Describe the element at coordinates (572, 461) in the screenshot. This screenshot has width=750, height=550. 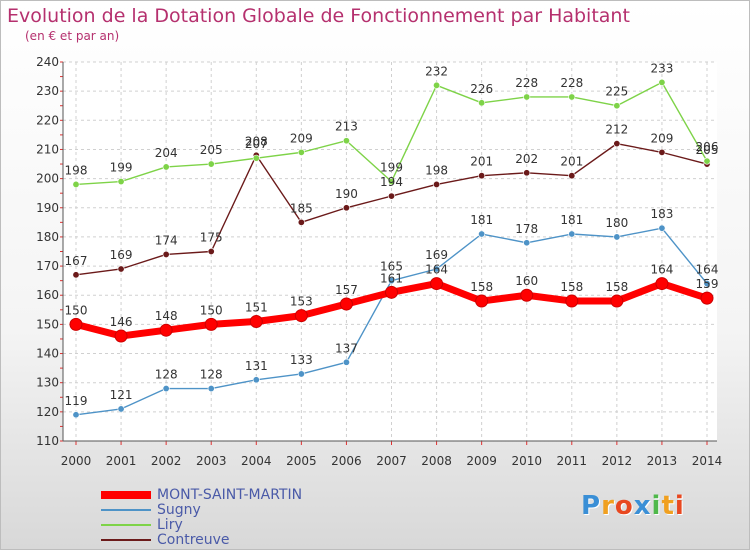
I see `x-tick-label: 2011` at that location.